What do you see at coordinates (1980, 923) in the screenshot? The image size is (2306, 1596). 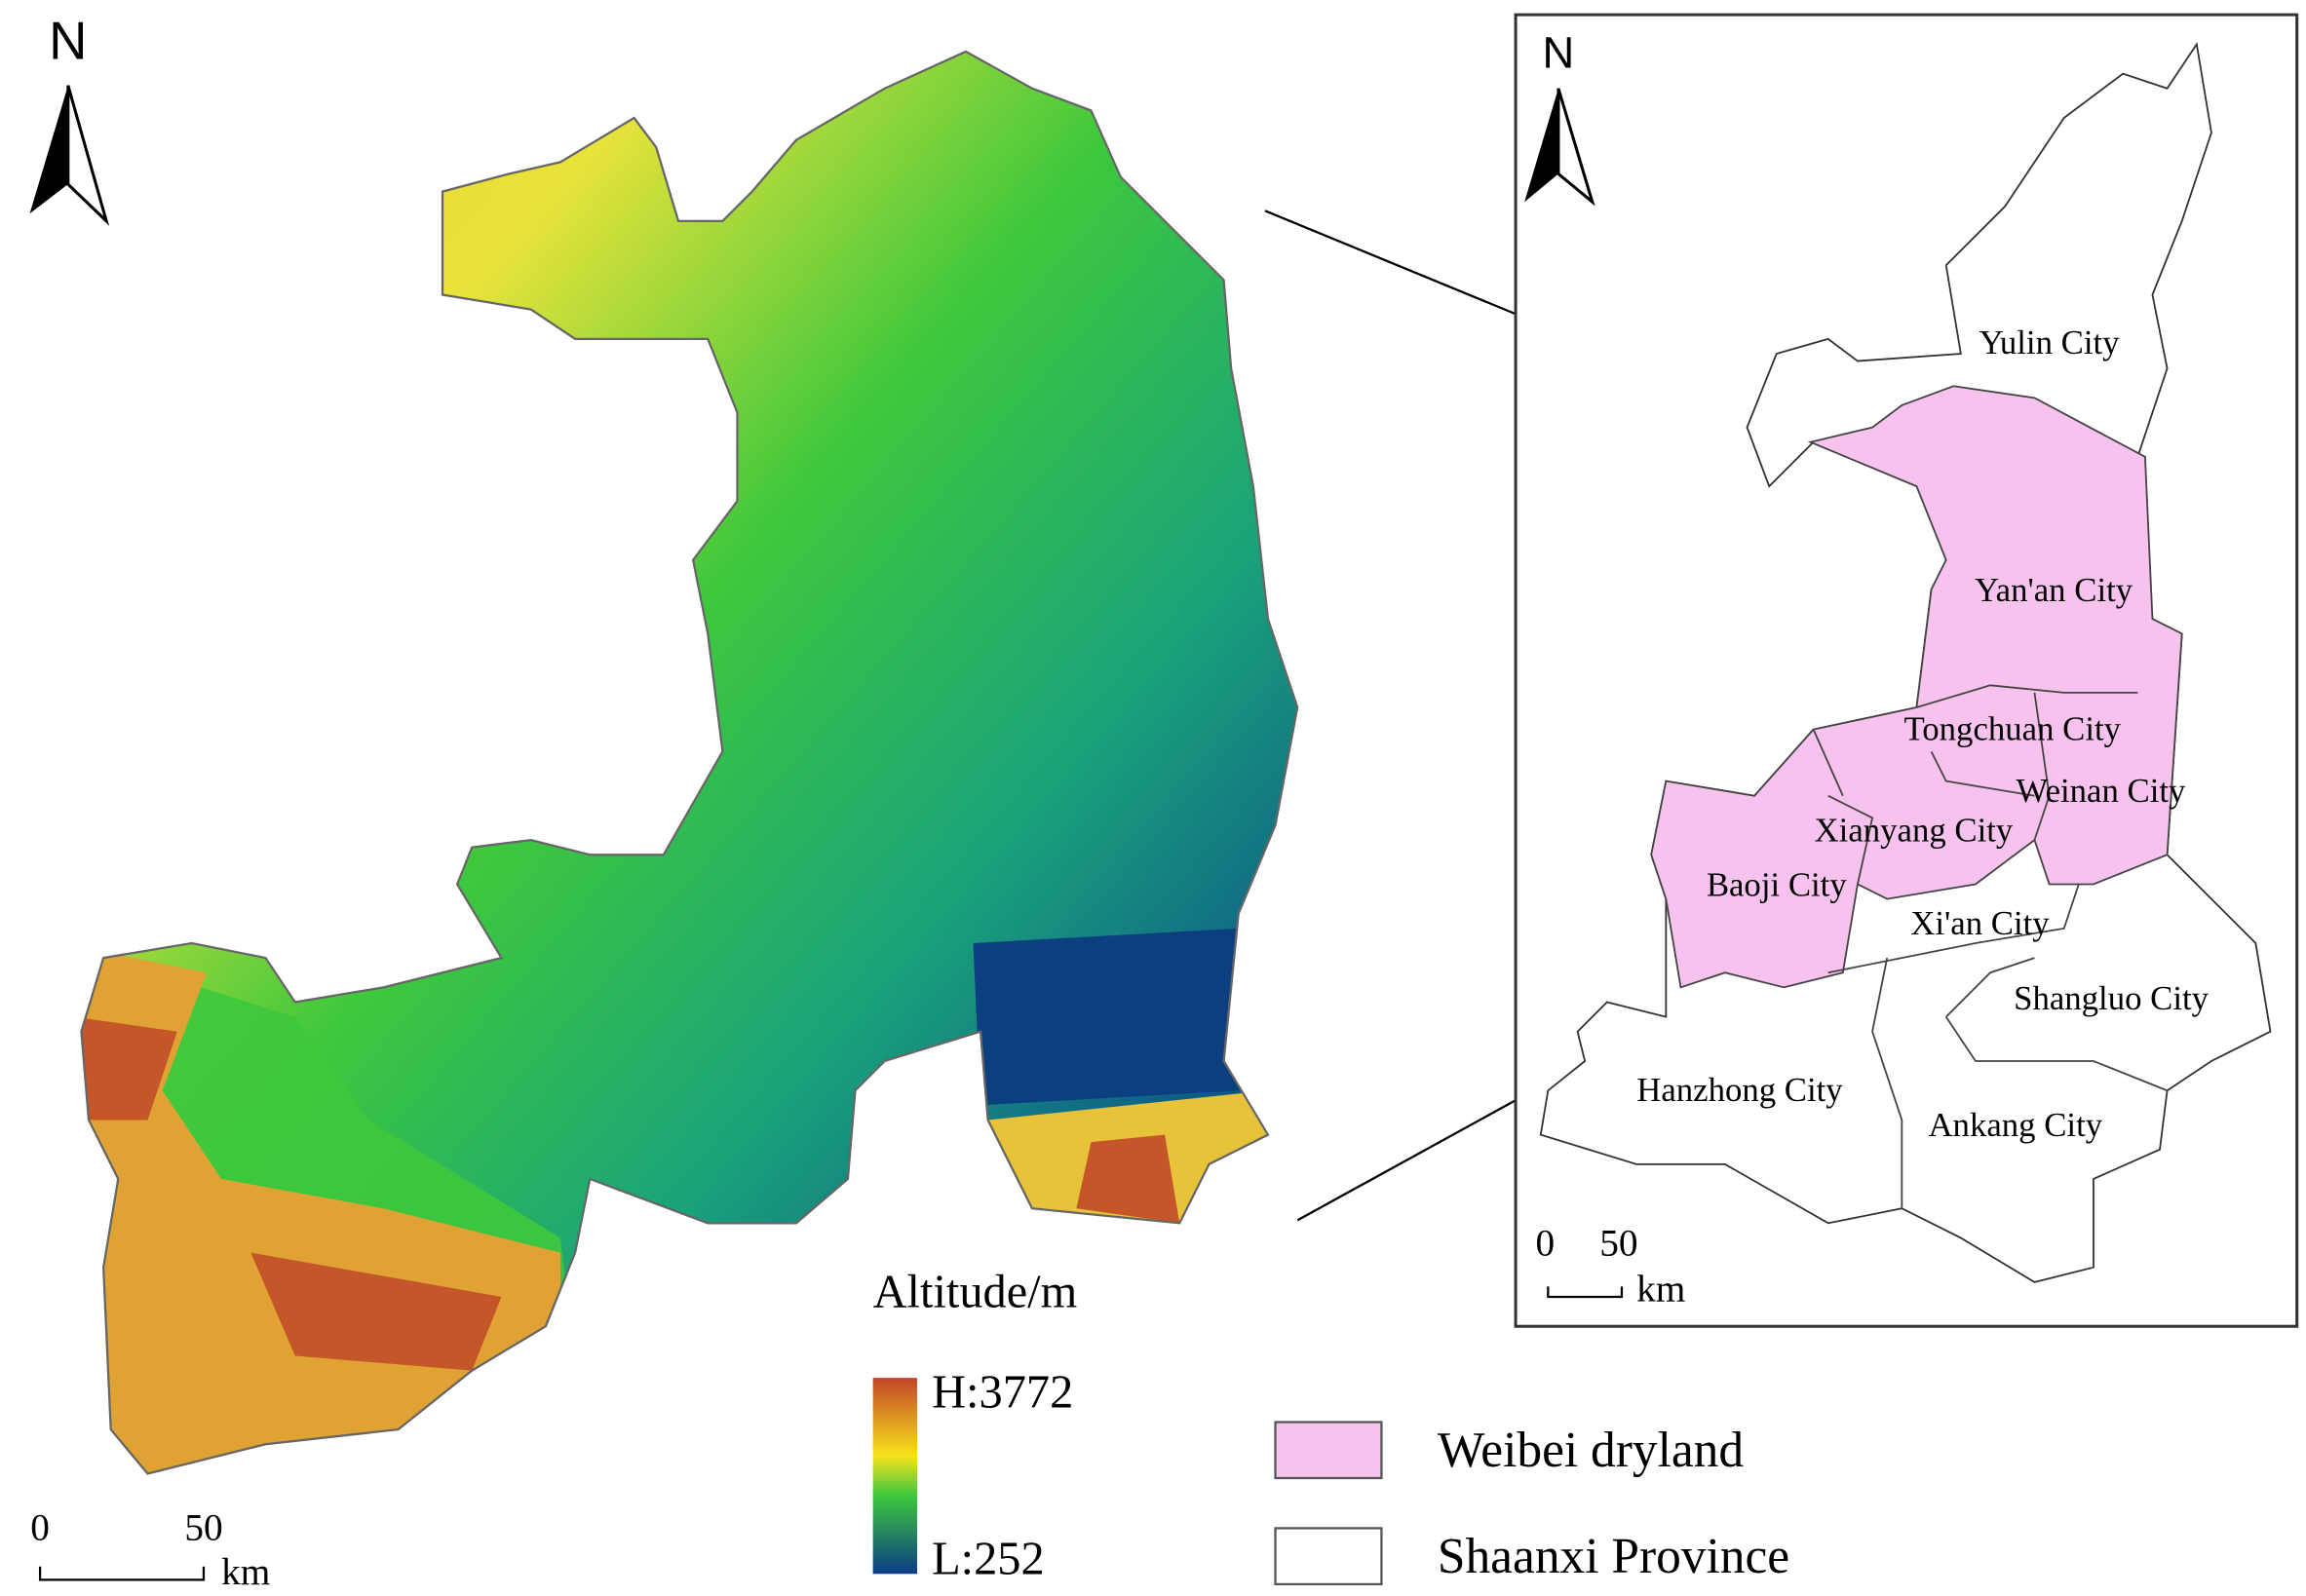 I see `city-label: Xi'an City` at bounding box center [1980, 923].